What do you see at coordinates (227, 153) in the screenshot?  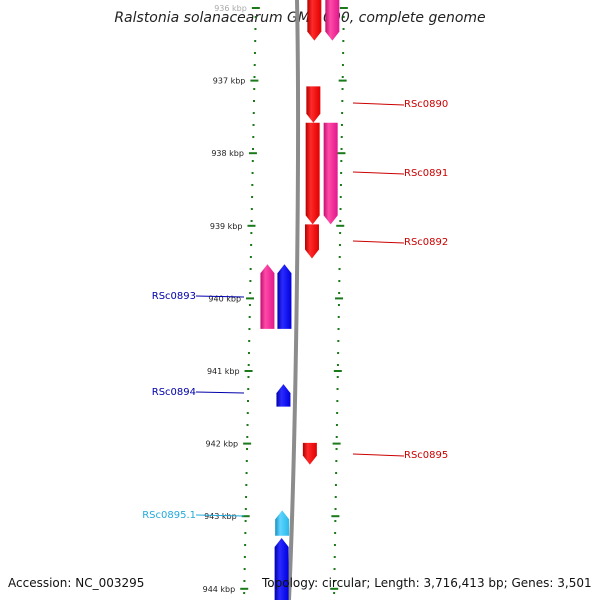 I see `ruler-tick-label: 938 kbp` at bounding box center [227, 153].